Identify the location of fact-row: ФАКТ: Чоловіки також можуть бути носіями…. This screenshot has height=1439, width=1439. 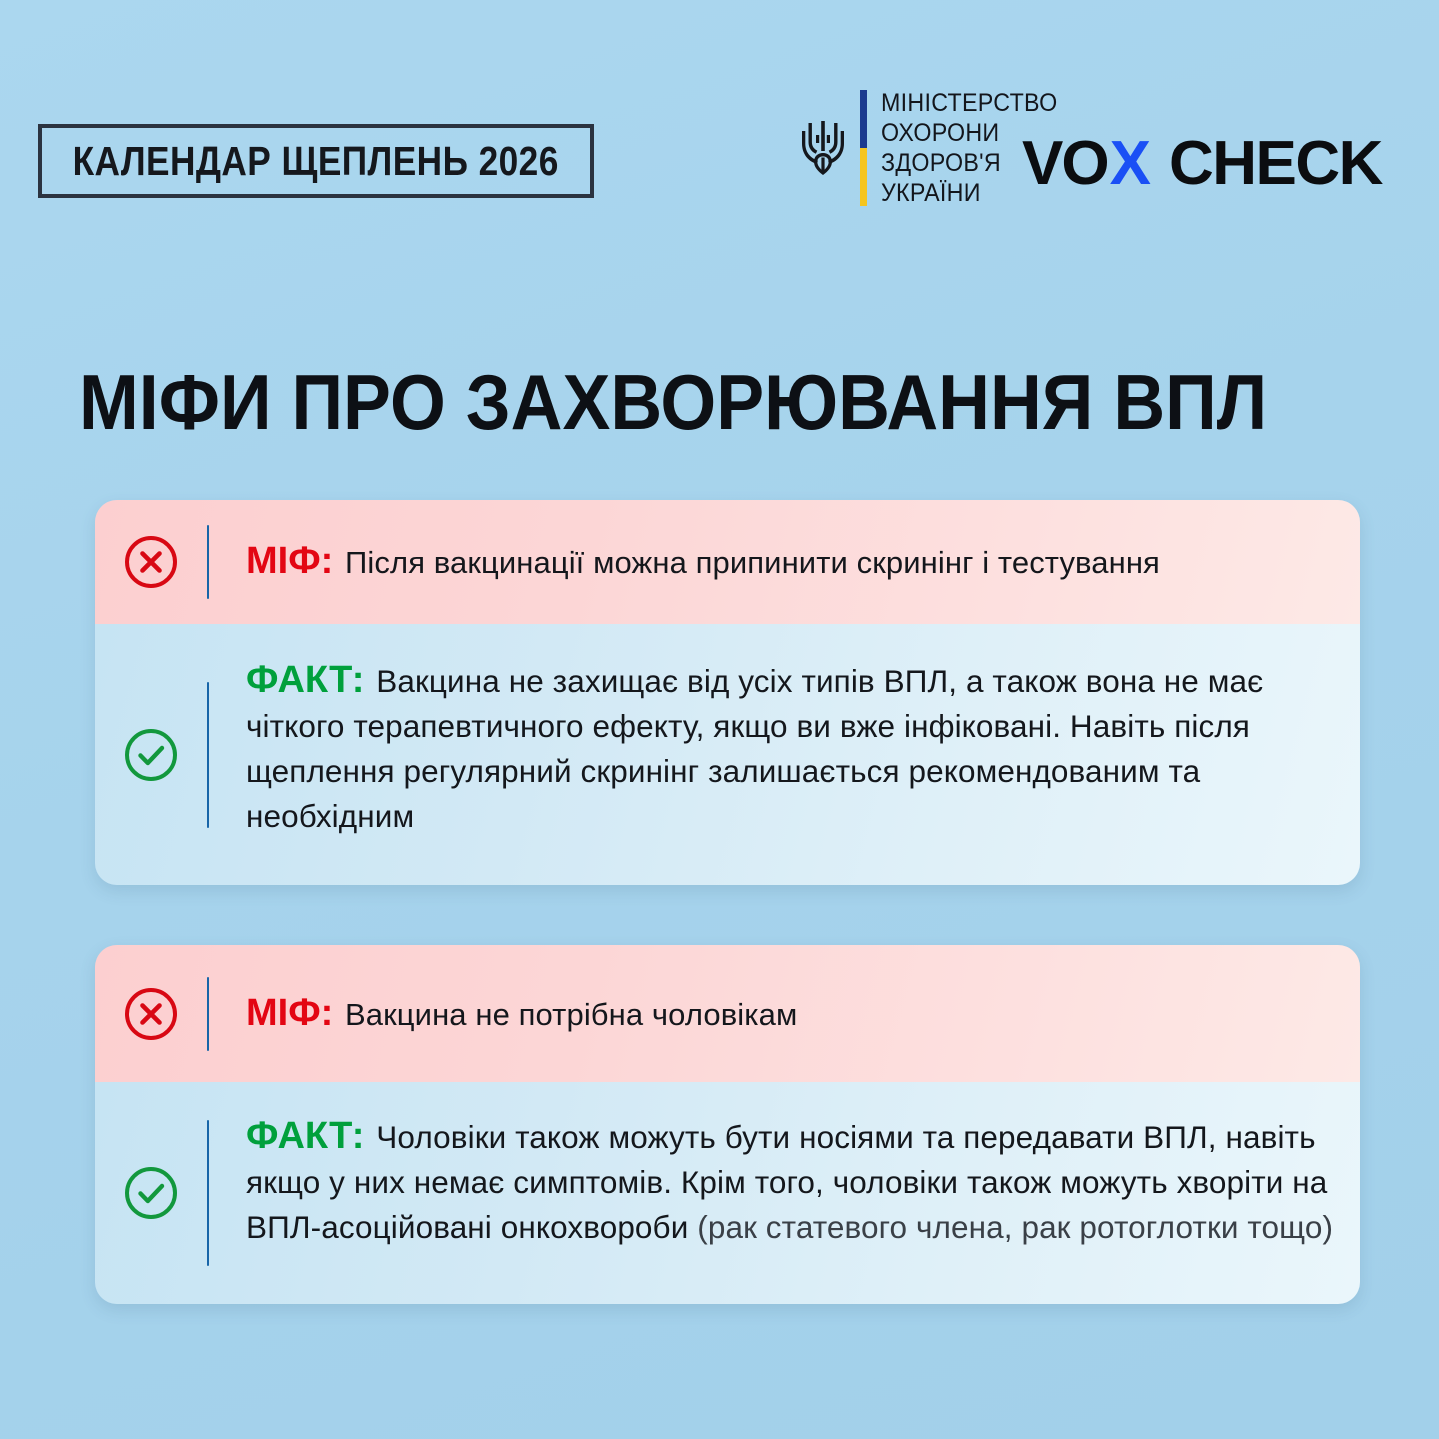
(727, 1193).